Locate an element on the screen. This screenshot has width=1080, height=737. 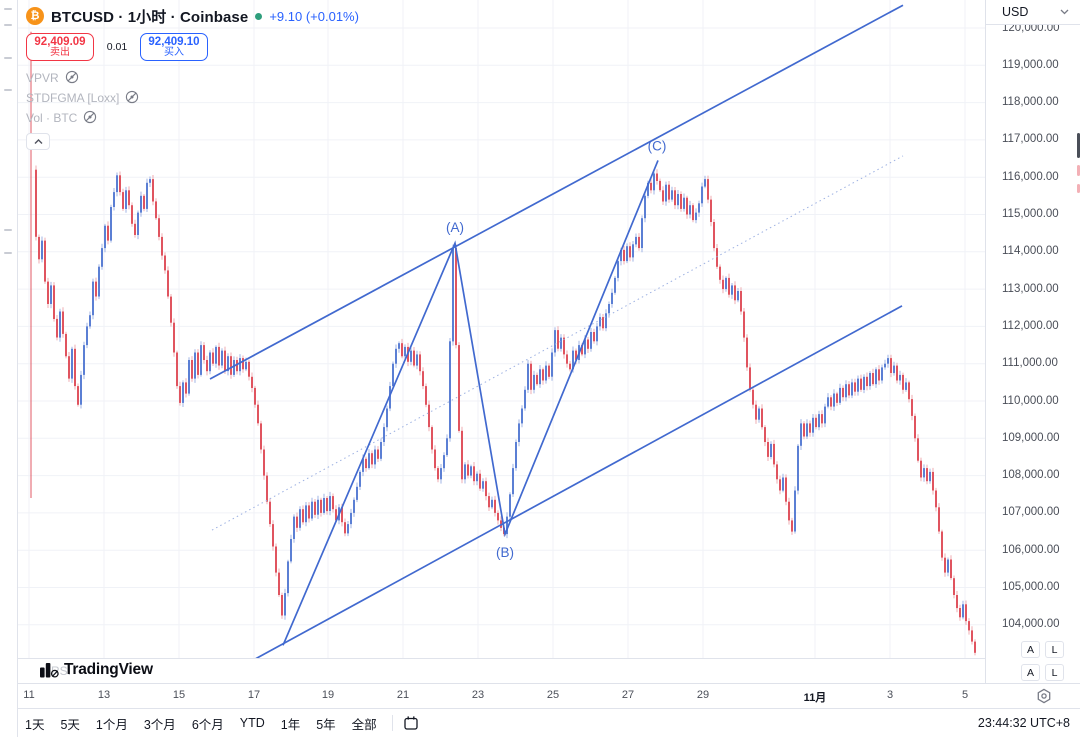
currency-selector: USD is located at coordinates (1033, 12).